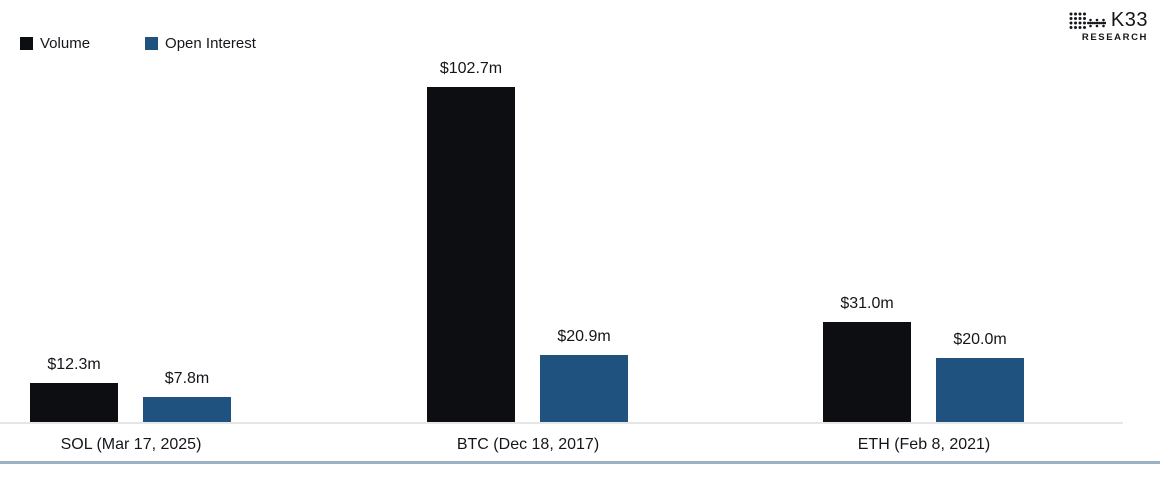 This screenshot has height=502, width=1160. What do you see at coordinates (138, 43) in the screenshot?
I see `legend: Volume Open Interest` at bounding box center [138, 43].